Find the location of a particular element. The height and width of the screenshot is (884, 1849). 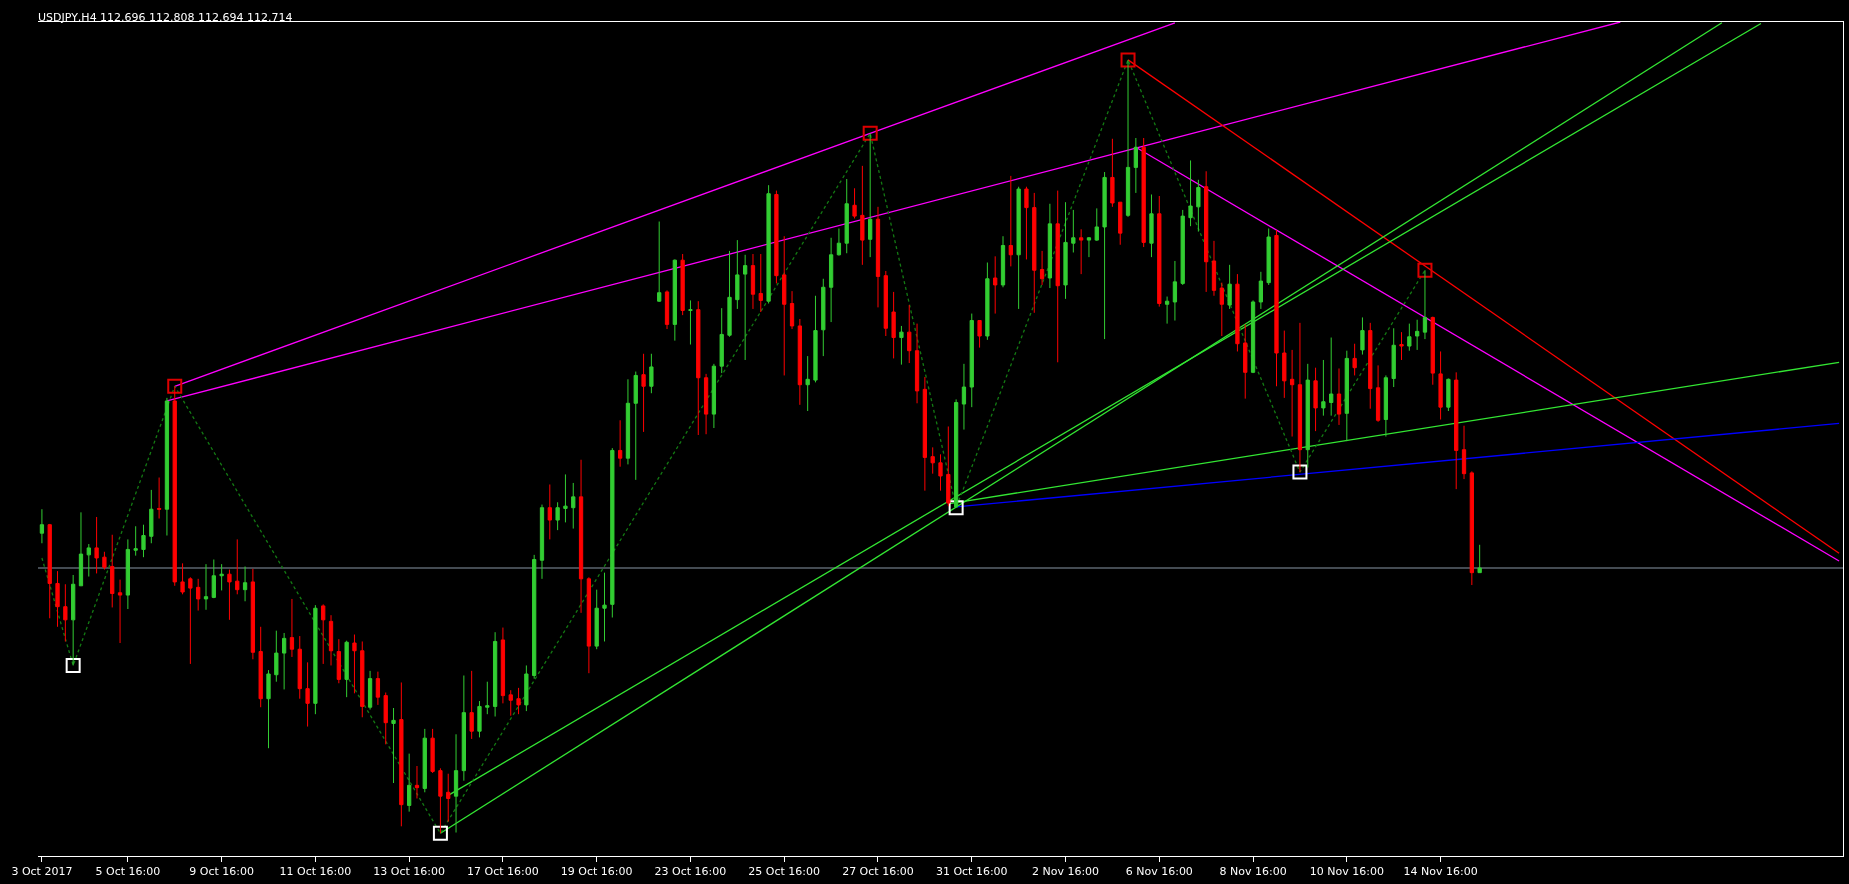

x-tick-label: 8 Nov 16:00 is located at coordinates (1253, 872).